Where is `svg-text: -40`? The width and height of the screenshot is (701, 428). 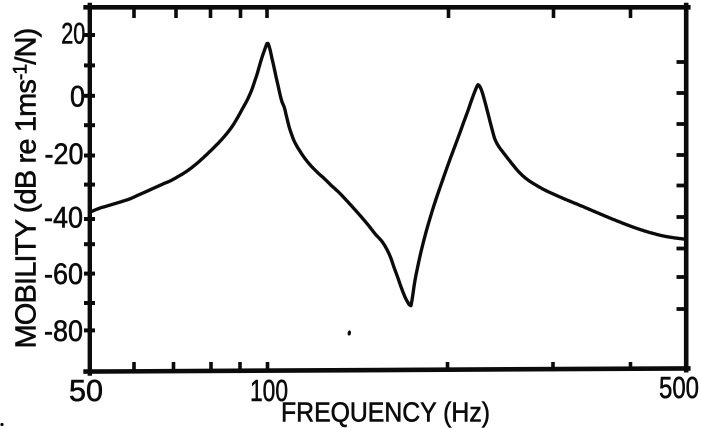 svg-text: -40 is located at coordinates (63, 218).